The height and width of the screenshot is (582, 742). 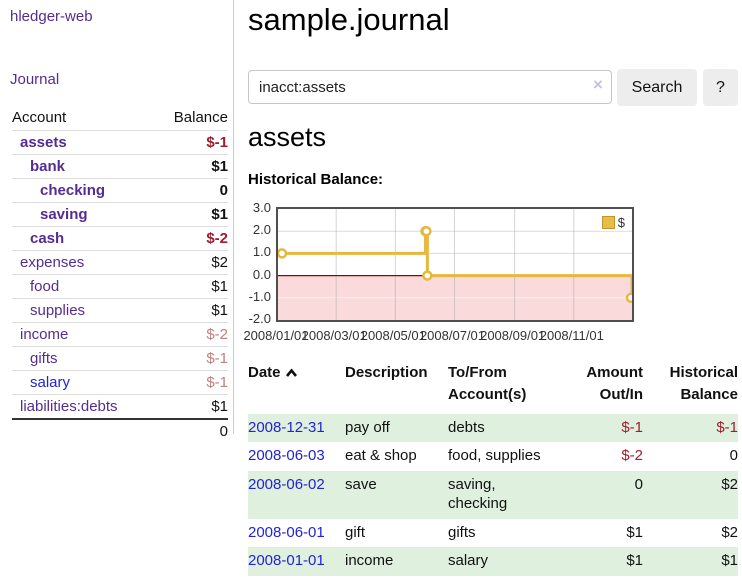 What do you see at coordinates (44, 334) in the screenshot?
I see `sidebar-account-link: income` at bounding box center [44, 334].